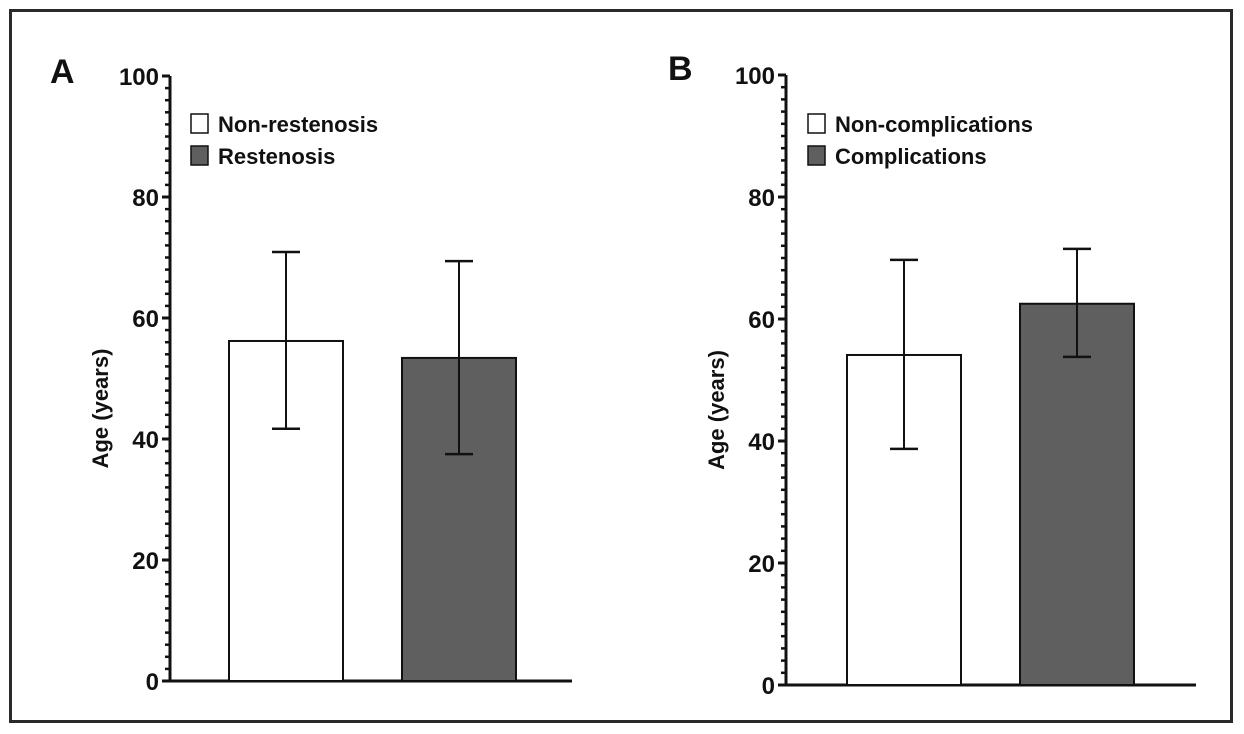 The width and height of the screenshot is (1244, 734). I want to click on legend-label: Non-complications, so click(934, 124).